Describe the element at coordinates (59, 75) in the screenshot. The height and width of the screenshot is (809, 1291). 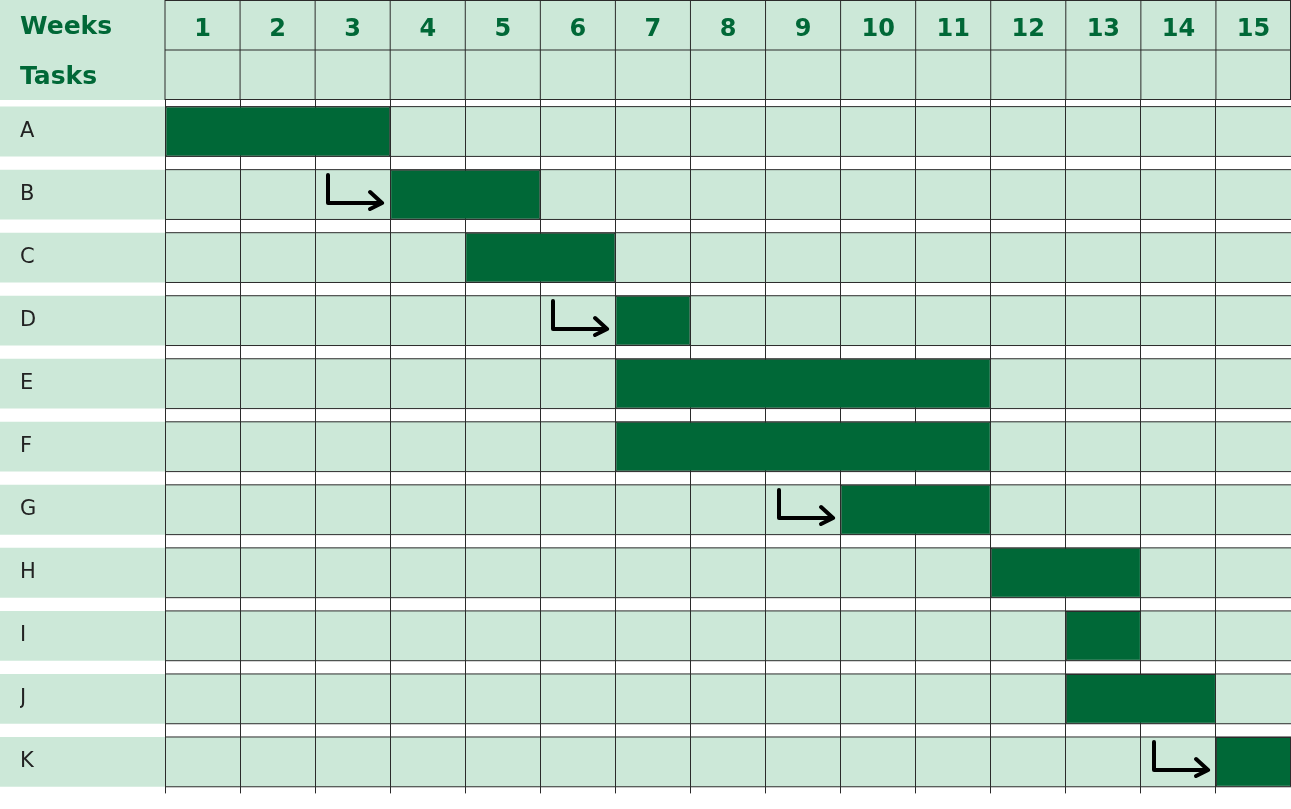
I see `y-axis-title: Tasks` at that location.